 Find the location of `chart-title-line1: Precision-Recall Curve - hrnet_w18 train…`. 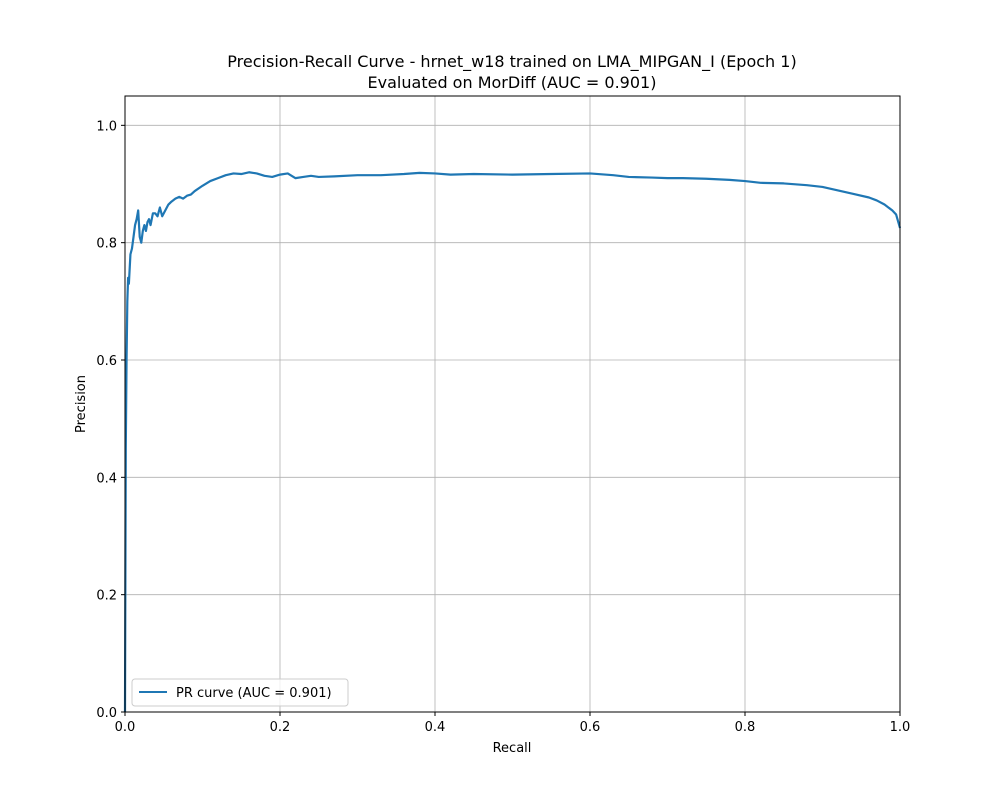

chart-title-line1: Precision-Recall Curve - hrnet_w18 train… is located at coordinates (511, 62).